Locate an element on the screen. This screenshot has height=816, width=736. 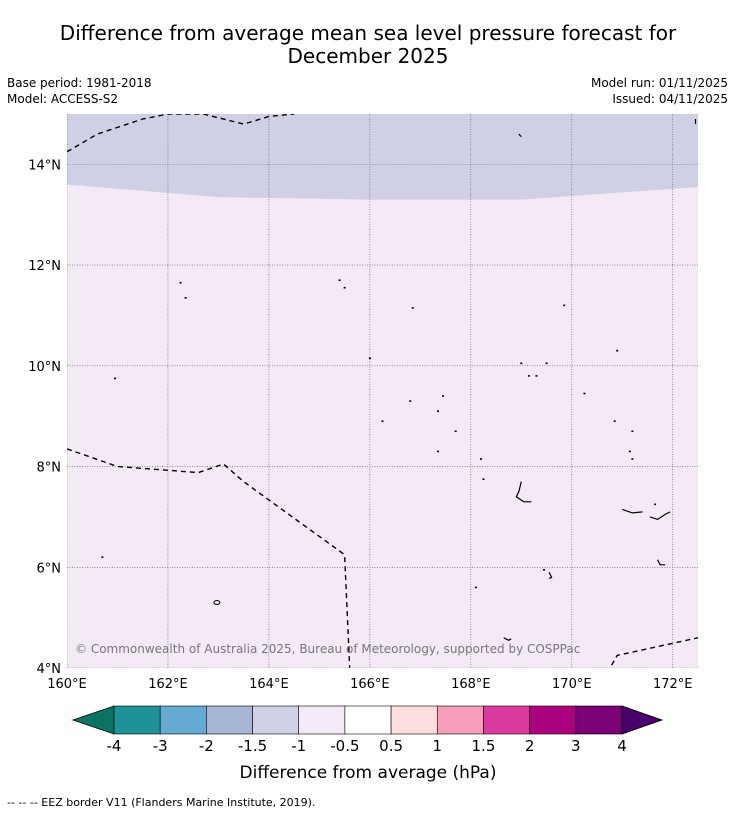
colorbar-tick-label: -2 is located at coordinates (206, 746).